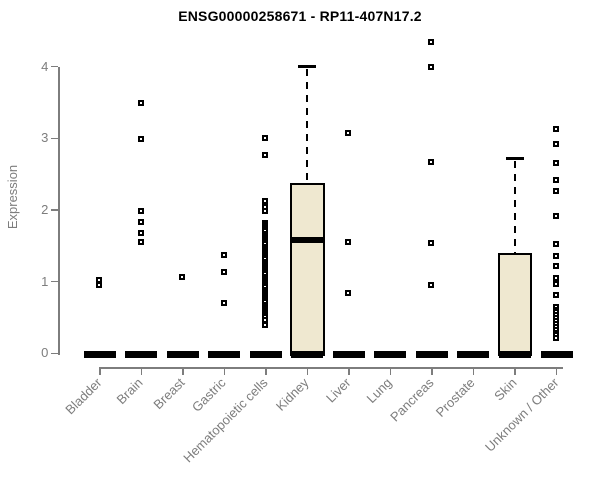 The image size is (600, 500). What do you see at coordinates (521, 415) in the screenshot?
I see `x-tick-label: Unknown / Other` at bounding box center [521, 415].